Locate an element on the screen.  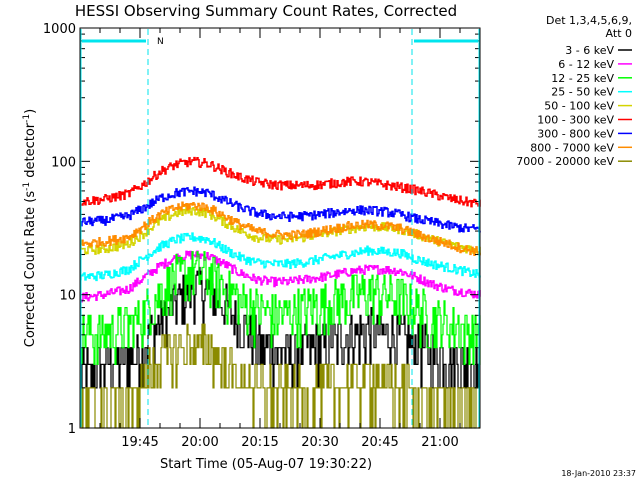
legend-label-6: 100 - 300 keV is located at coordinates (575, 120).